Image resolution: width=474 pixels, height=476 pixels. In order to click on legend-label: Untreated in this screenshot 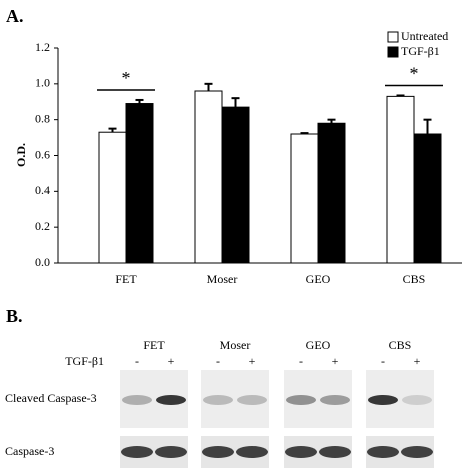, I will do `click(424, 36)`.